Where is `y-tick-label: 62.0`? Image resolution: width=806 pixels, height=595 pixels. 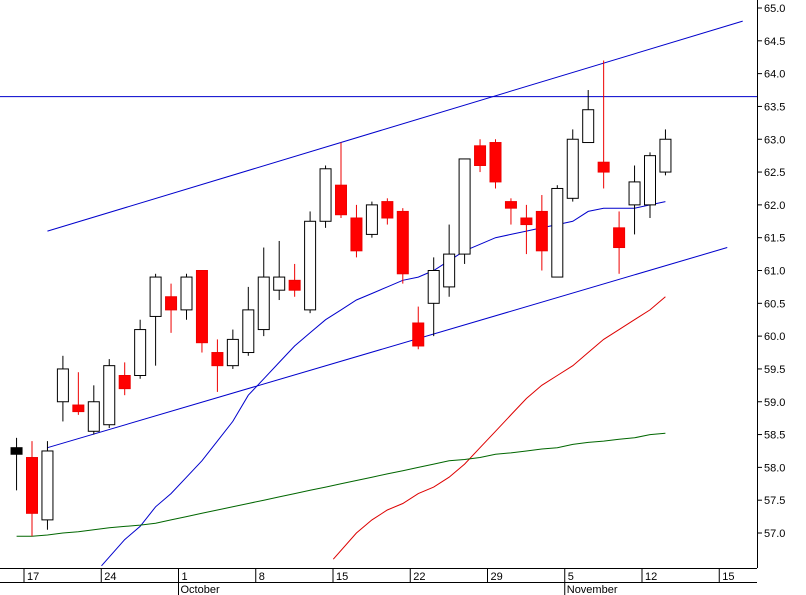 y-tick-label: 62.0 is located at coordinates (774, 206).